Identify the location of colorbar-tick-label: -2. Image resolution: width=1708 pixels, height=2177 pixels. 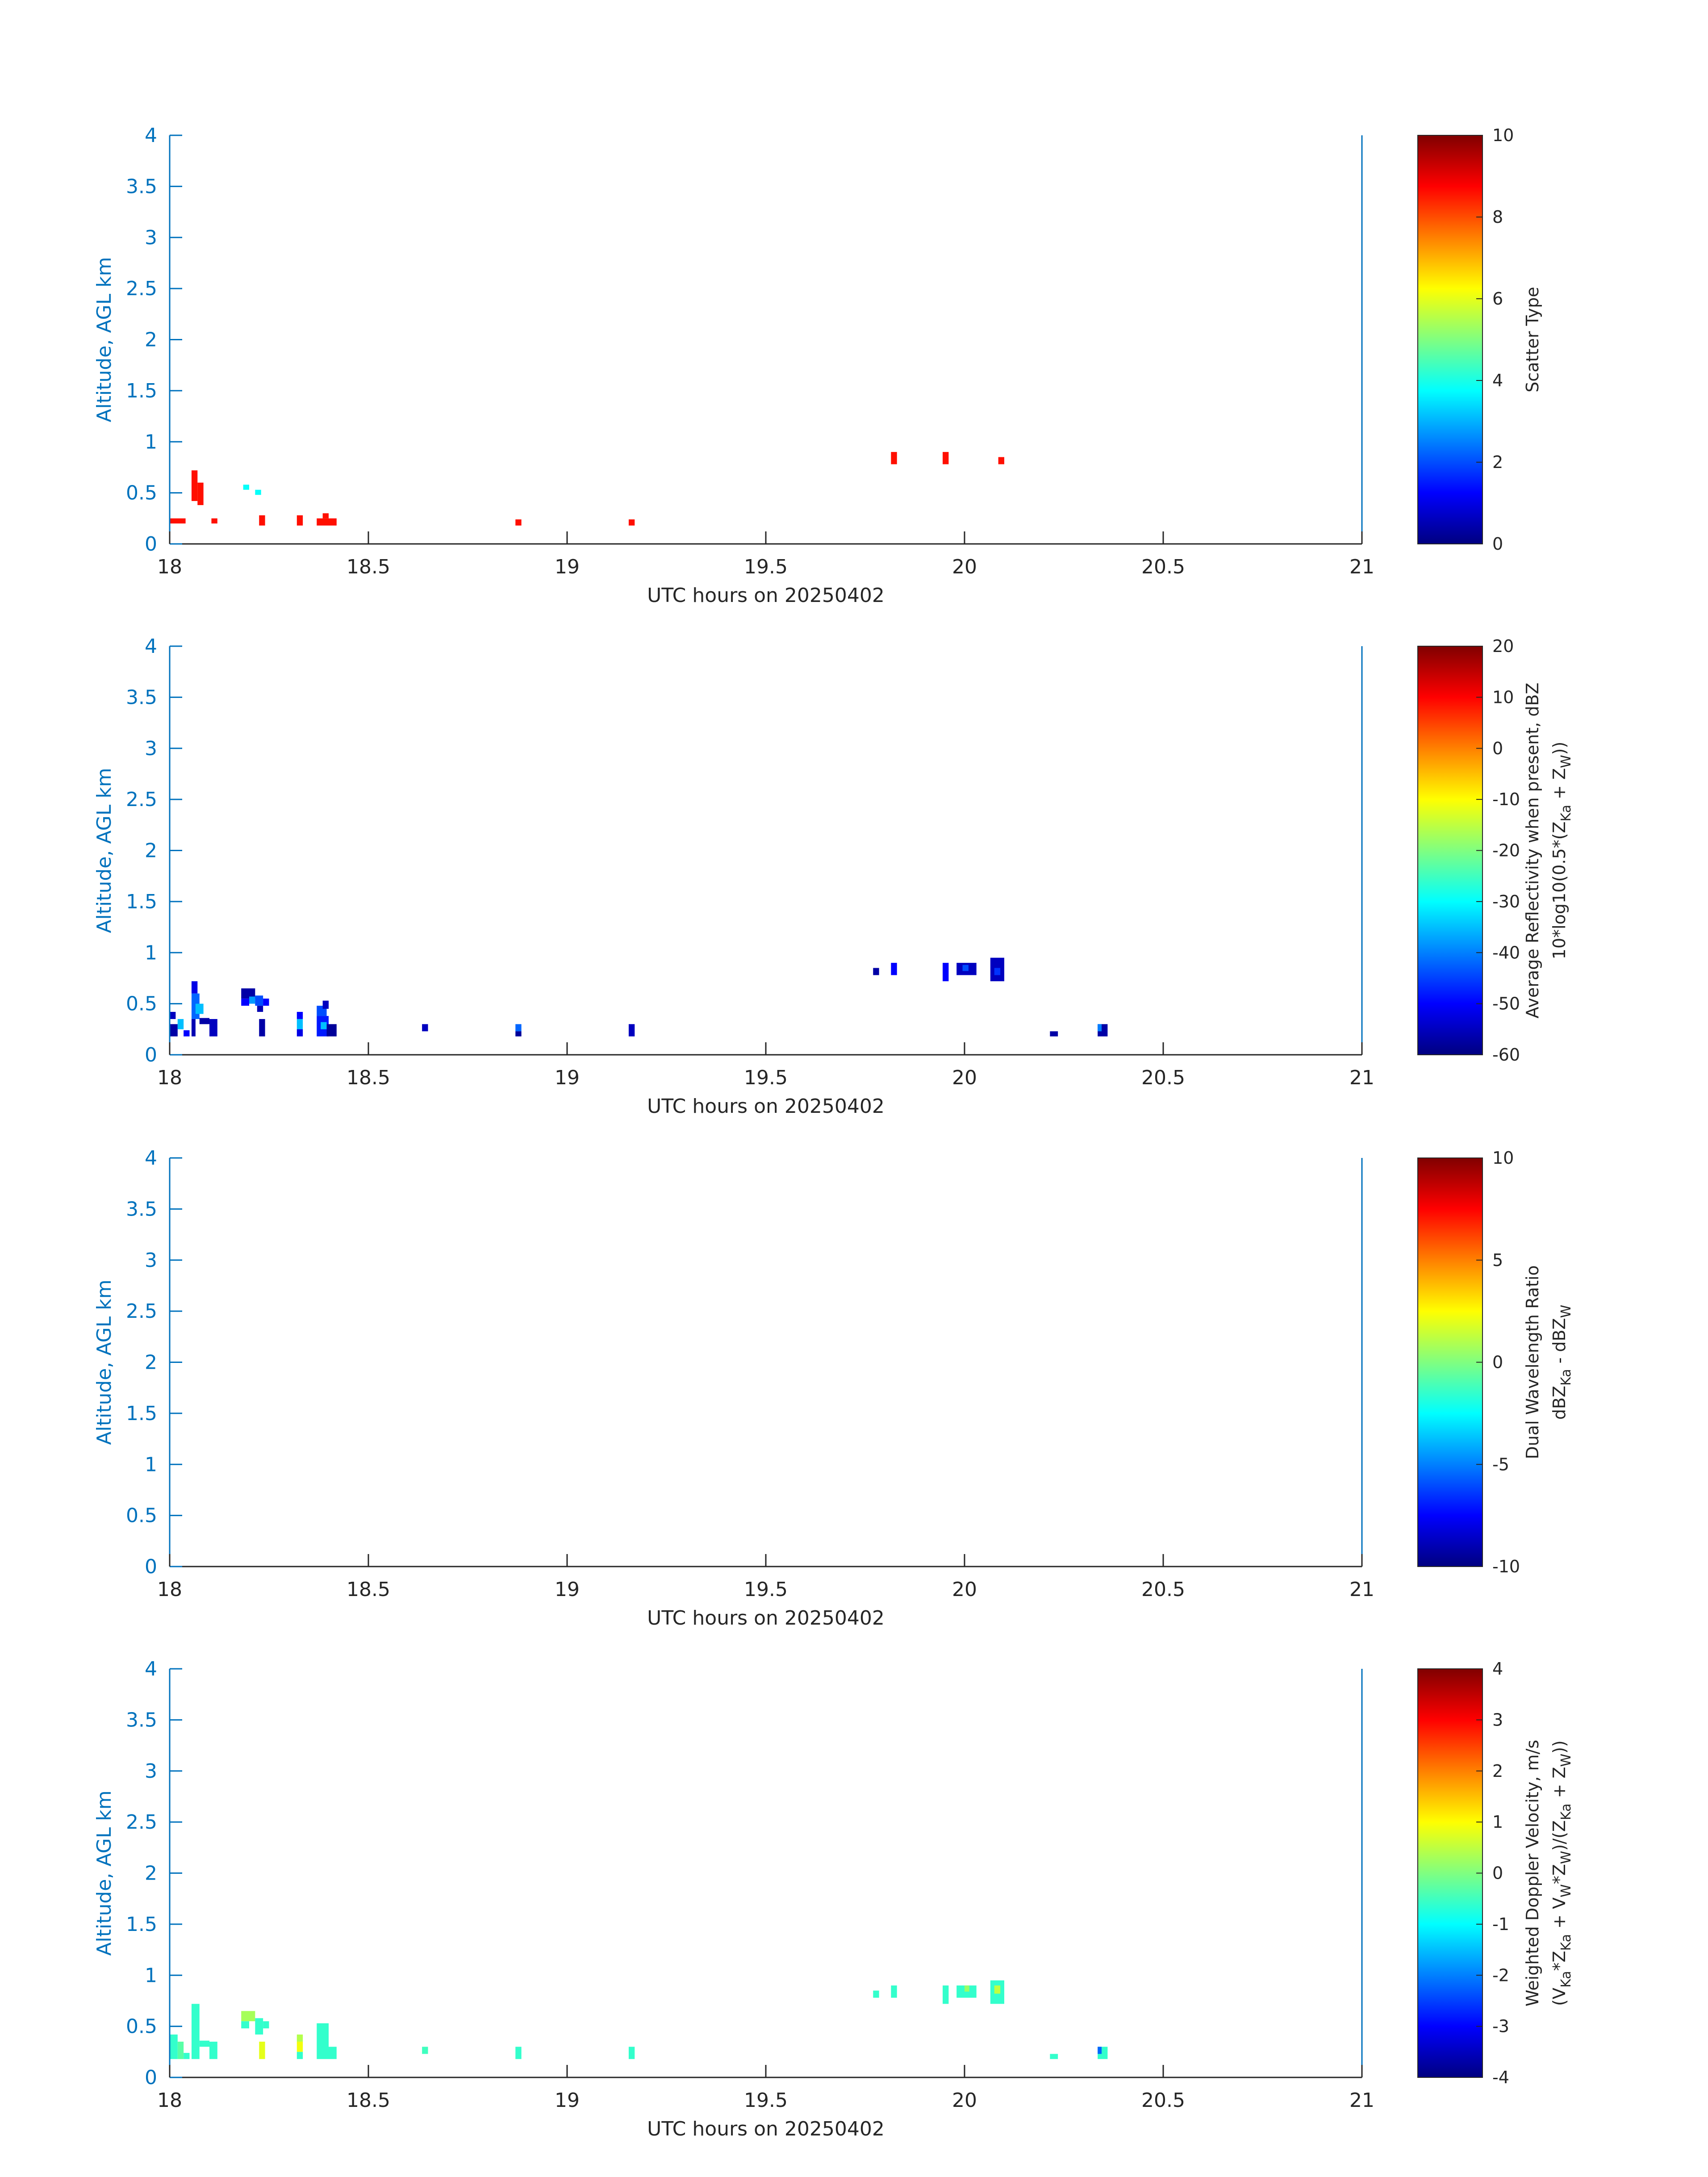
(1500, 1975).